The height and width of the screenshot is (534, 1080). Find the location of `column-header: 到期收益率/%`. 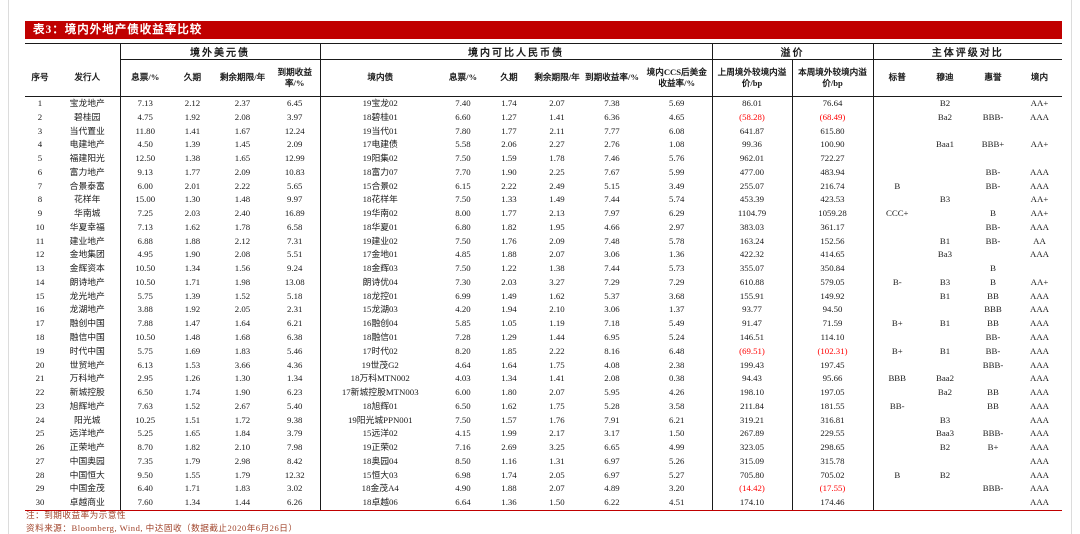

column-header: 到期收益率/% is located at coordinates (612, 78).